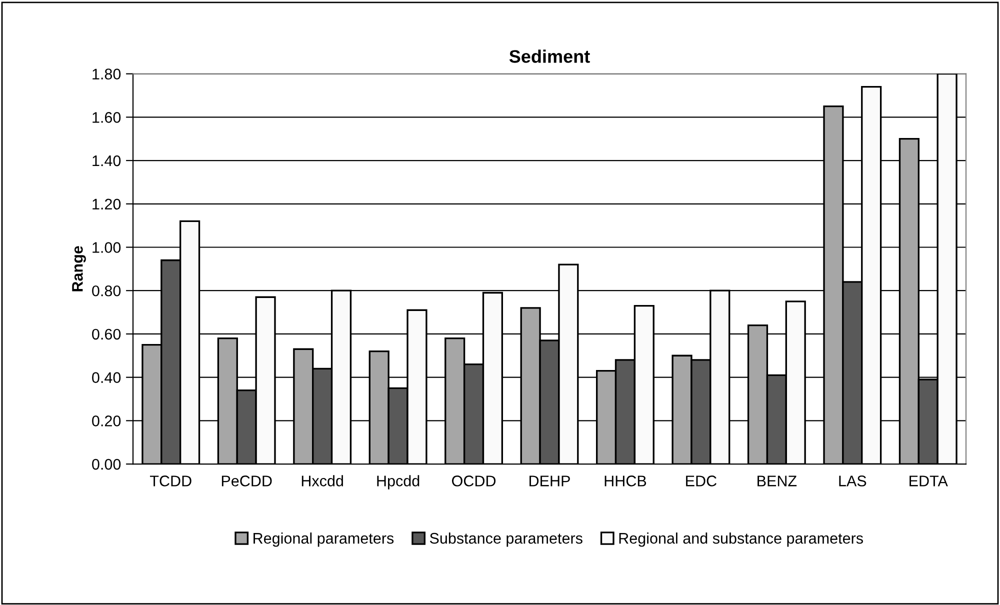 Image resolution: width=1000 pixels, height=605 pixels. Describe the element at coordinates (550, 481) in the screenshot. I see `x-tick-label: DEHP` at that location.